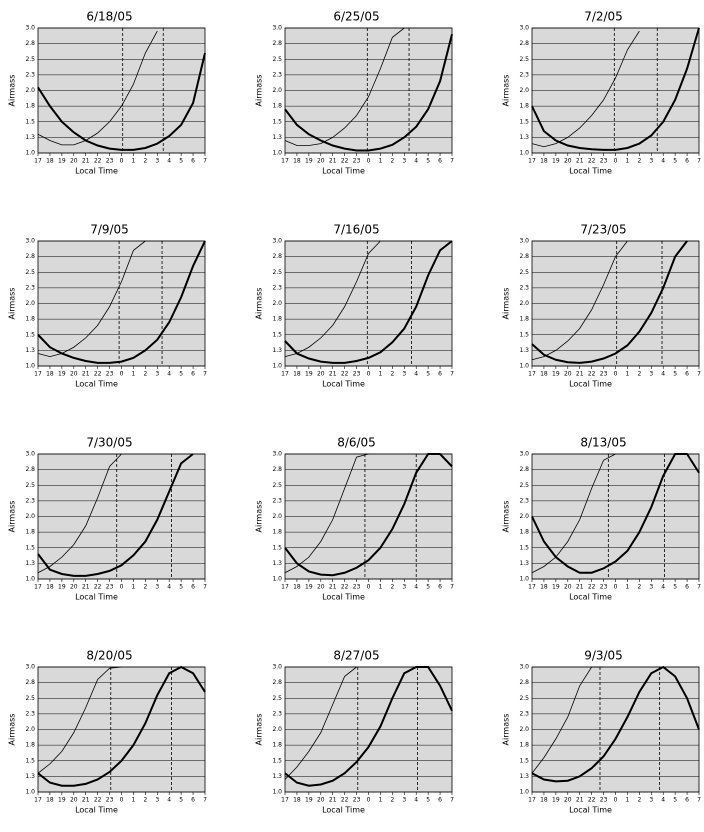 Image resolution: width=704 pixels, height=832 pixels. What do you see at coordinates (603, 17) in the screenshot?
I see `chart-title: 7/2/05` at bounding box center [603, 17].